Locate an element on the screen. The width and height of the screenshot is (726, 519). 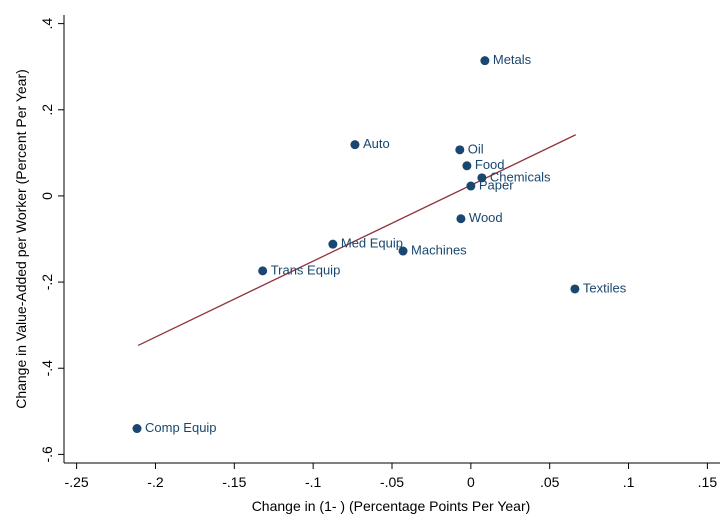
point-label: Metals is located at coordinates (512, 59).